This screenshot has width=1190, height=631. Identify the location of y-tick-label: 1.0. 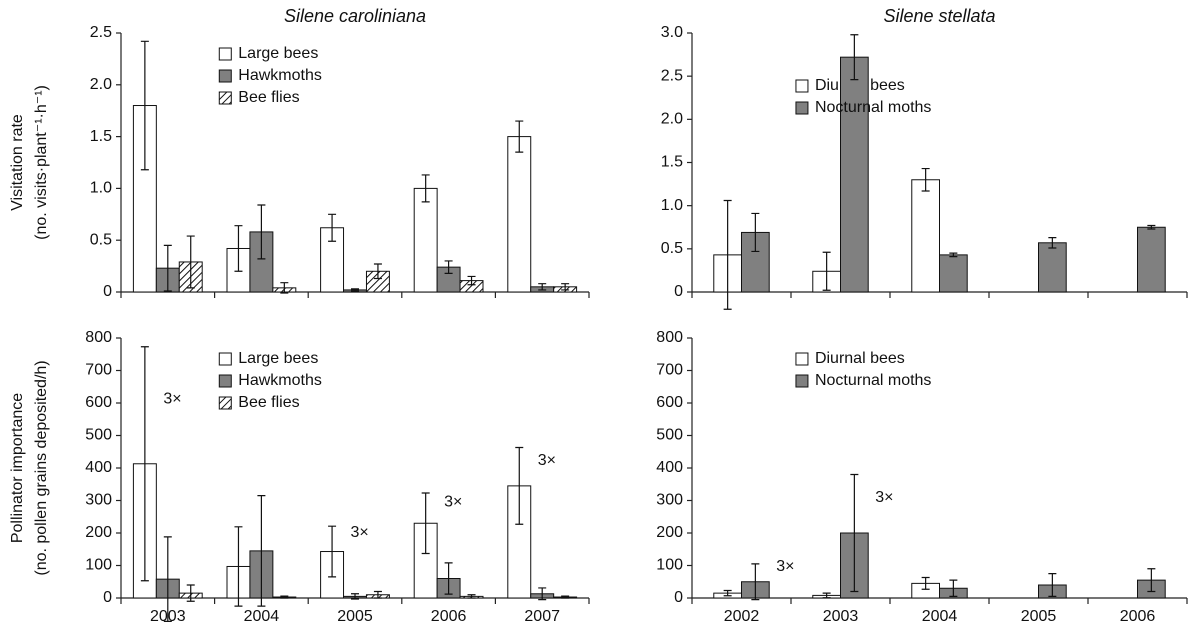
(101, 188).